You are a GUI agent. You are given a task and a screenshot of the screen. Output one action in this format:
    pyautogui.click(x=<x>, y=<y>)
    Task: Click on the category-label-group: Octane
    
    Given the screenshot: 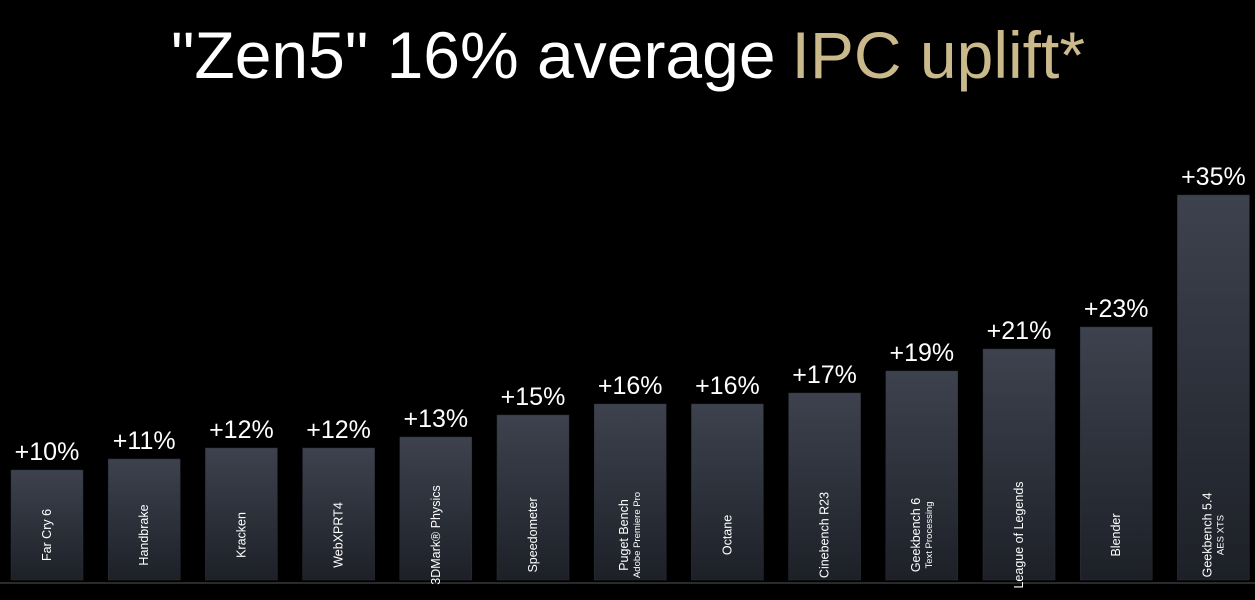 What is the action you would take?
    pyautogui.click(x=727, y=535)
    